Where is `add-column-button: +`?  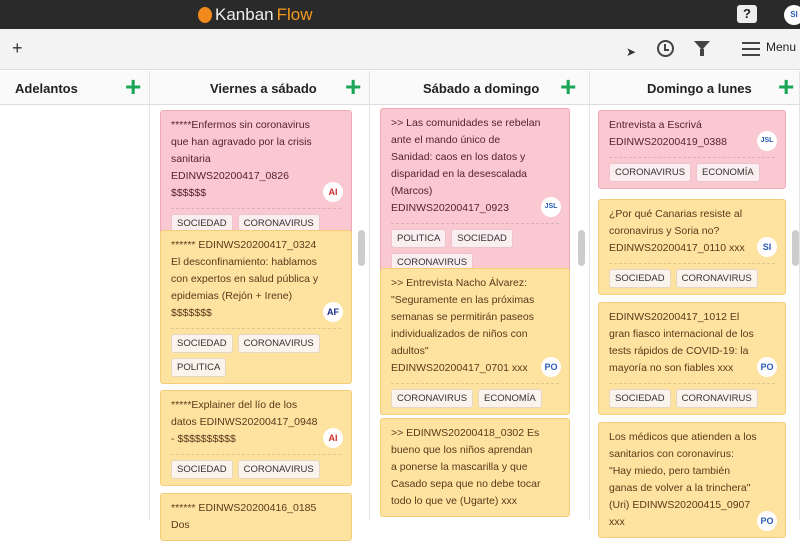 add-column-button: + is located at coordinates (17, 48).